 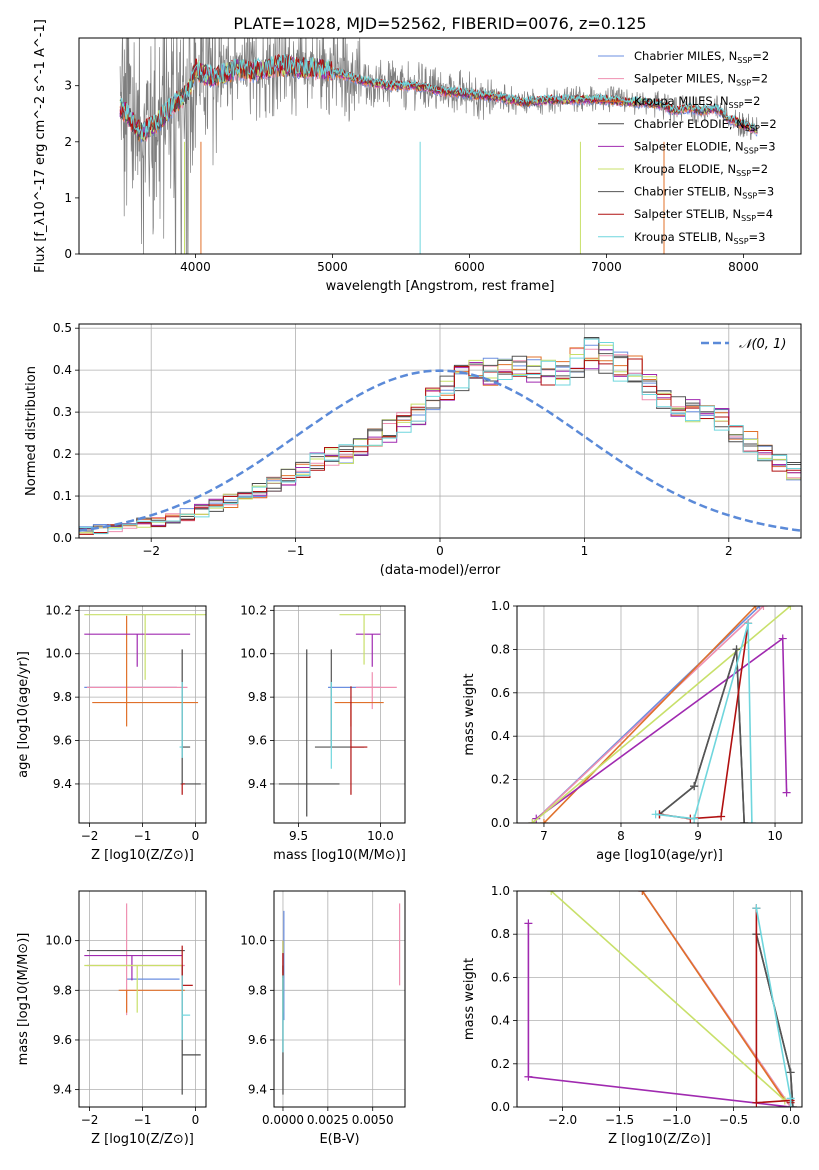 I want to click on x-tick-label: −1, so click(x=143, y=836).